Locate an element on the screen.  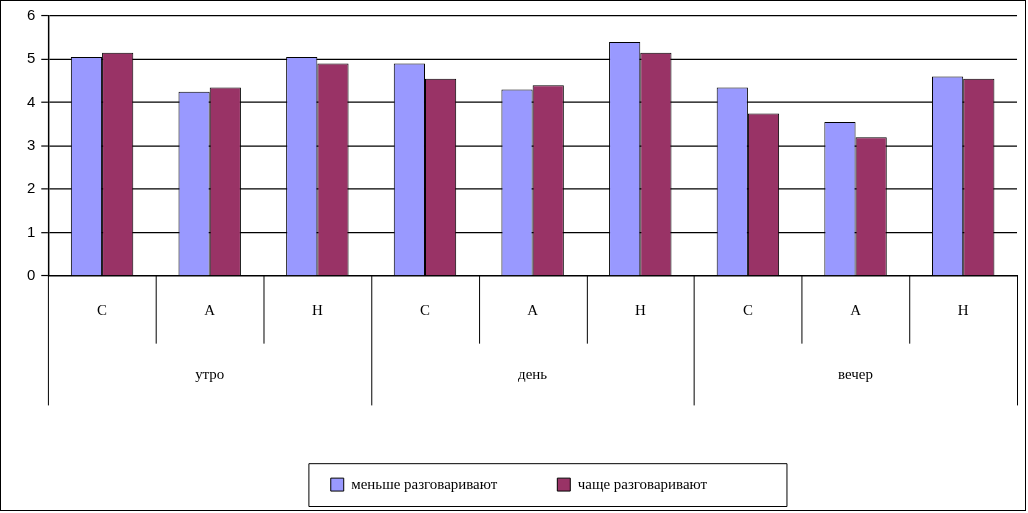
y-tick-label: 4 is located at coordinates (31, 101).